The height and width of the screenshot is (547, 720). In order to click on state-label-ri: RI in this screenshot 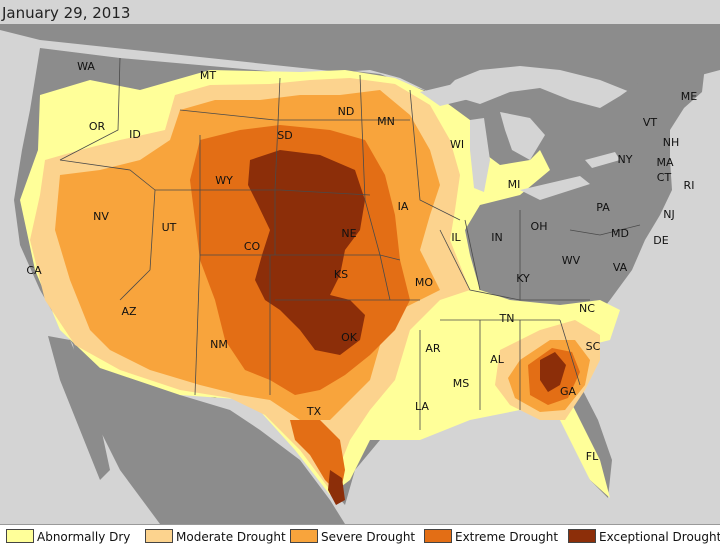, I will do `click(689, 185)`.